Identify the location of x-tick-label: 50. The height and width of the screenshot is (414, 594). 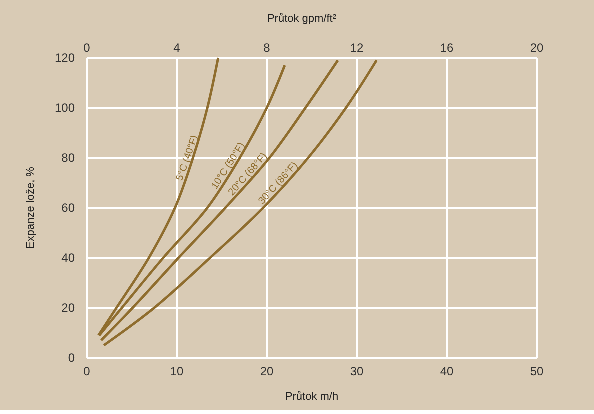
(537, 371).